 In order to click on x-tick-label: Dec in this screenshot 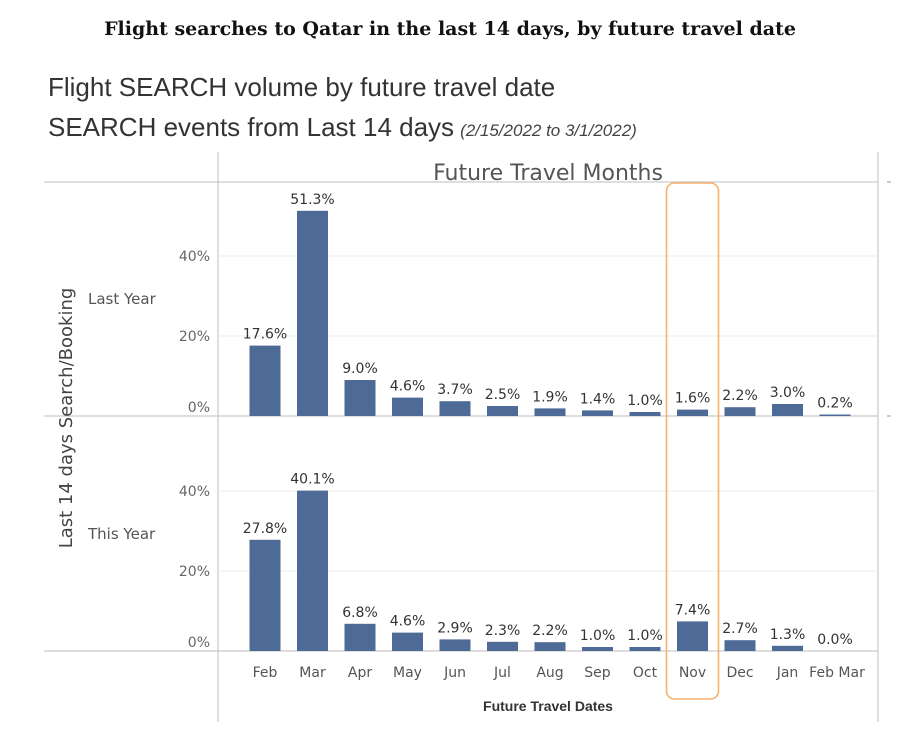, I will do `click(739, 673)`.